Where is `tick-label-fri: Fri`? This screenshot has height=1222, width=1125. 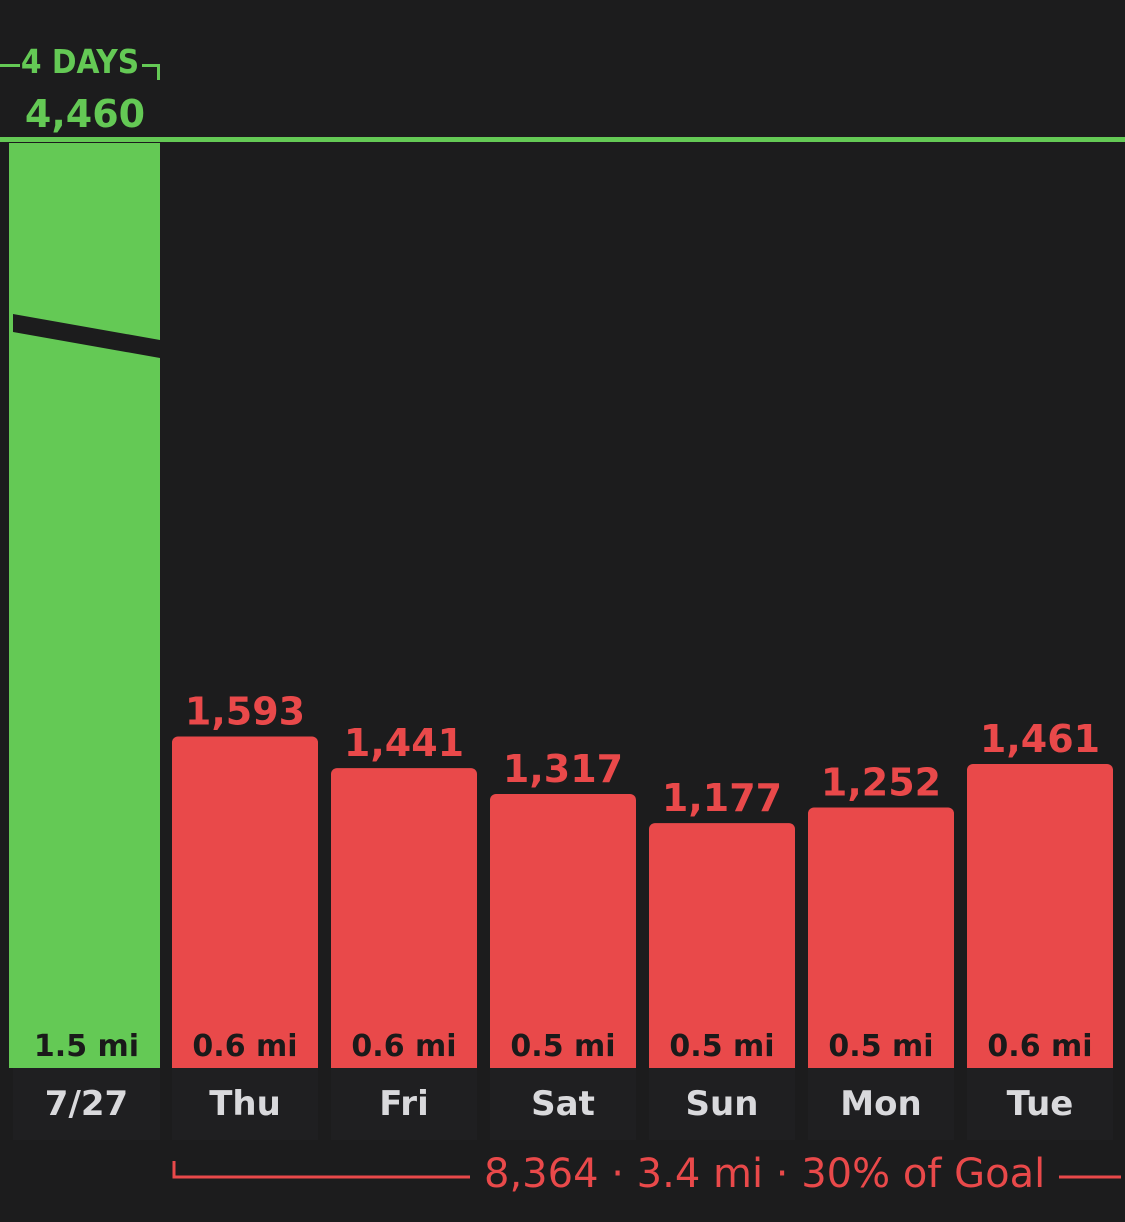
tick-label-fri: Fri is located at coordinates (404, 1104).